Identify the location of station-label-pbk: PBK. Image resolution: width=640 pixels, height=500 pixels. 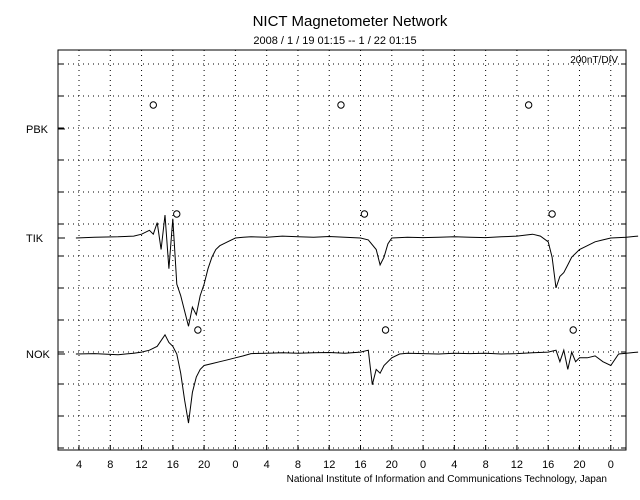
(37, 130).